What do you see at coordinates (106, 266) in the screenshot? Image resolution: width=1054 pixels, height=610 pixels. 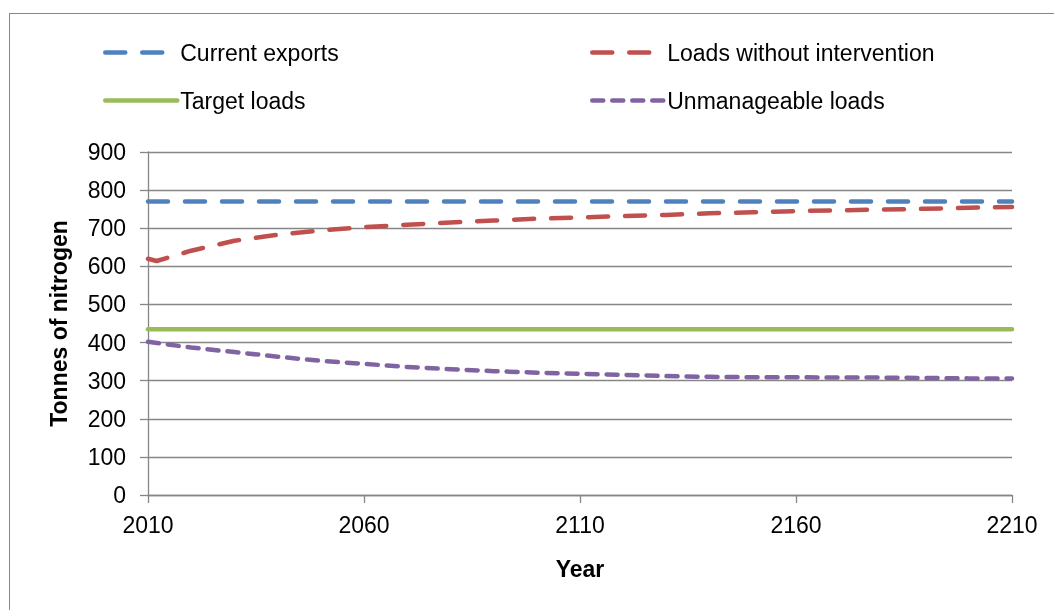 I see `y-tick-label: 600` at bounding box center [106, 266].